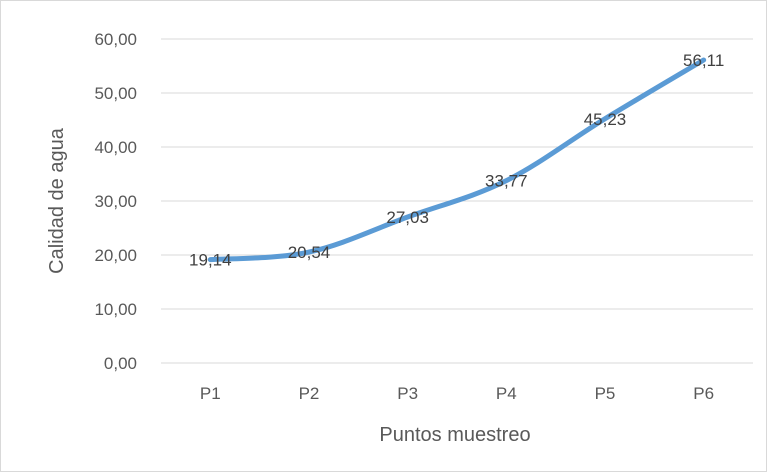  Describe the element at coordinates (210, 260) in the screenshot. I see `data-label: 19,14` at that location.